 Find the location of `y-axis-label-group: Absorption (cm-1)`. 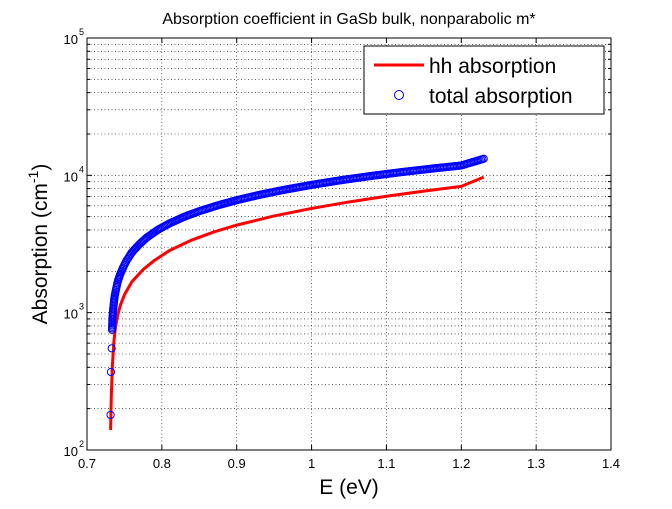

y-axis-label-group: Absorption (cm-1) is located at coordinates (38, 244).